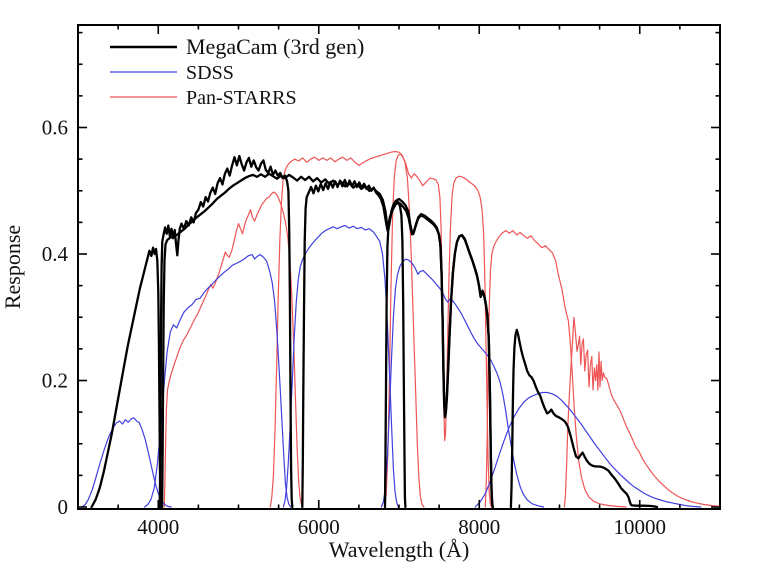 Image resolution: width=768 pixels, height=574 pixels. Describe the element at coordinates (158, 527) in the screenshot. I see `x-tick-label-4000: 4000` at that location.